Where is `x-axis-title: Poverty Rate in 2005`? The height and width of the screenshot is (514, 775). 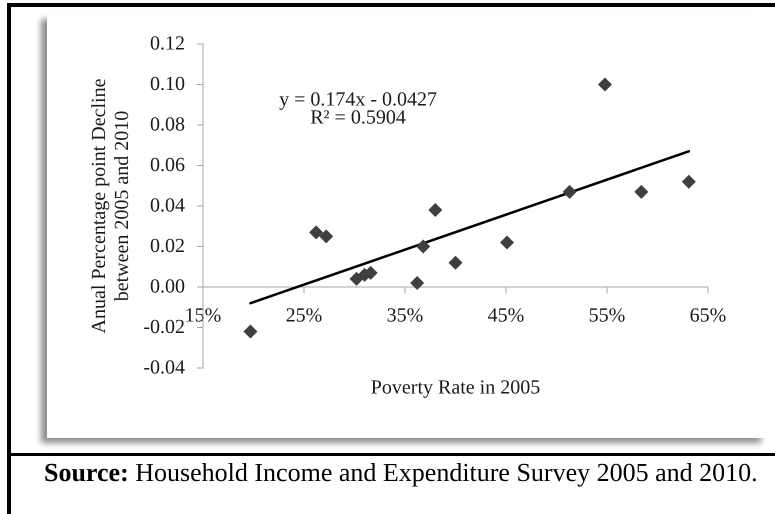
x-axis-title: Poverty Rate in 2005 is located at coordinates (455, 387).